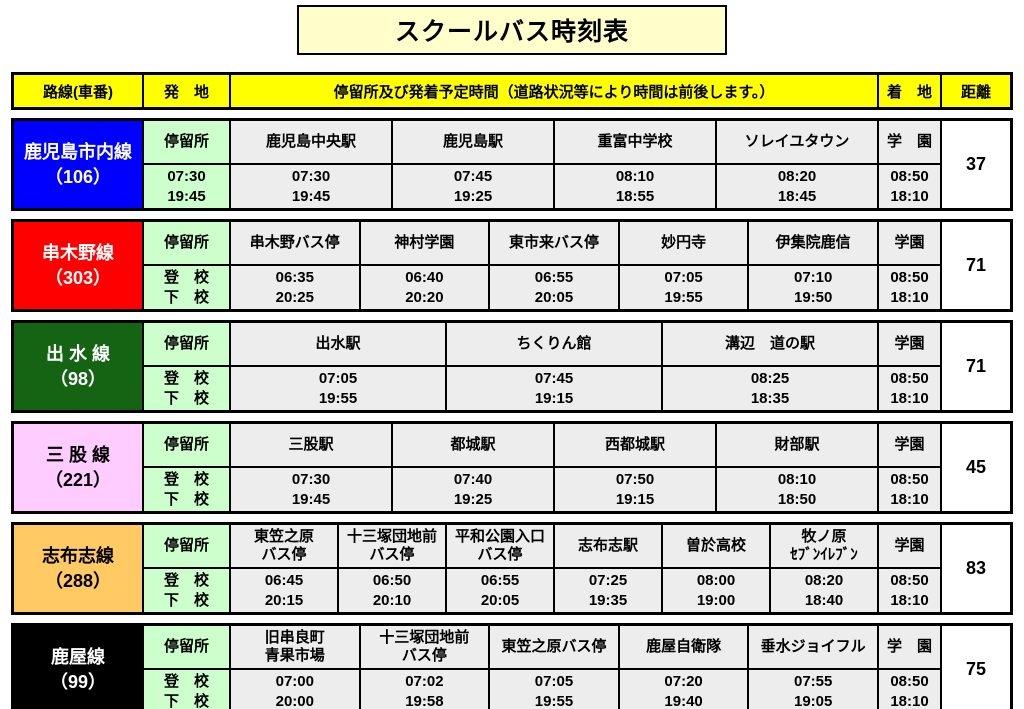  What do you see at coordinates (78, 568) in the screenshot?
I see `route-name: 志布志線 （288）` at bounding box center [78, 568].